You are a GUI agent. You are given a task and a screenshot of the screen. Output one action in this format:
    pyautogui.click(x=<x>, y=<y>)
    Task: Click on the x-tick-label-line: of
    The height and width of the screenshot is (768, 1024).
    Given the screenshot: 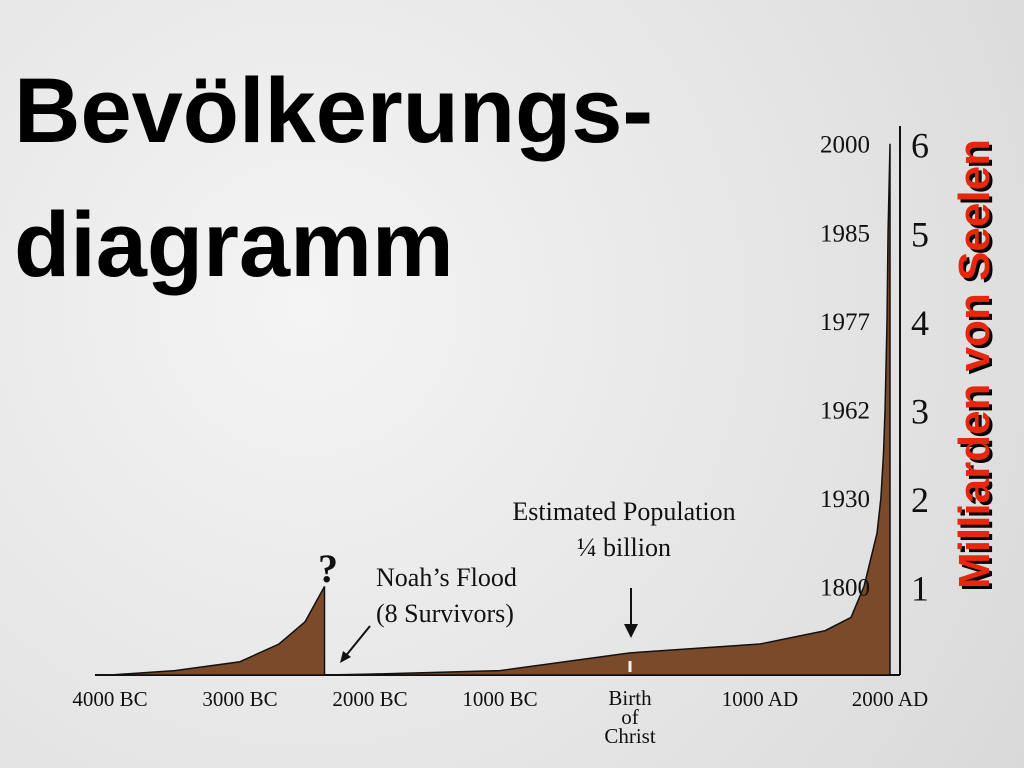 What is the action you would take?
    pyautogui.click(x=630, y=717)
    